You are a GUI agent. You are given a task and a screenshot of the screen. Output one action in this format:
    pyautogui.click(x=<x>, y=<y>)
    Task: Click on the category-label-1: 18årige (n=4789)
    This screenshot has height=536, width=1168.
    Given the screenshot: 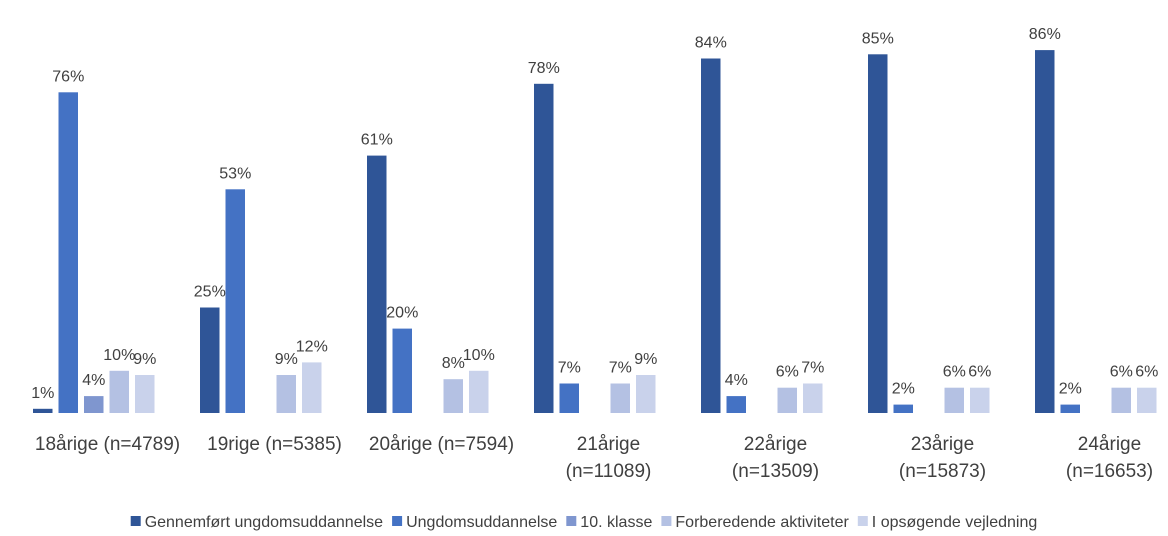 What is the action you would take?
    pyautogui.click(x=107, y=444)
    